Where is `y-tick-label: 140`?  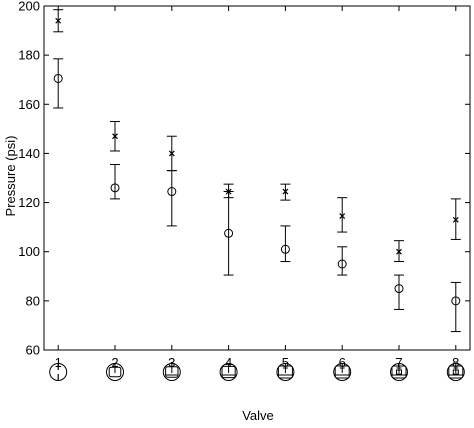 y-tick-label: 140 is located at coordinates (29, 153).